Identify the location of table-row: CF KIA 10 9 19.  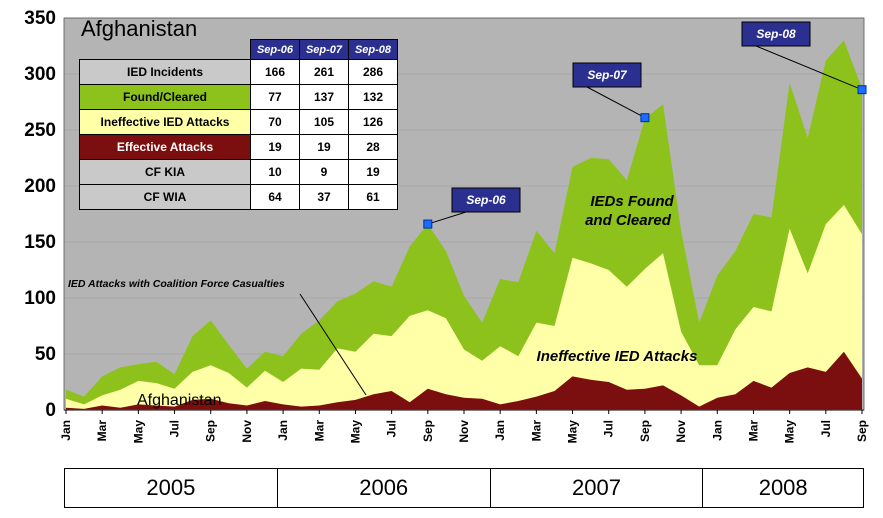
(238, 172).